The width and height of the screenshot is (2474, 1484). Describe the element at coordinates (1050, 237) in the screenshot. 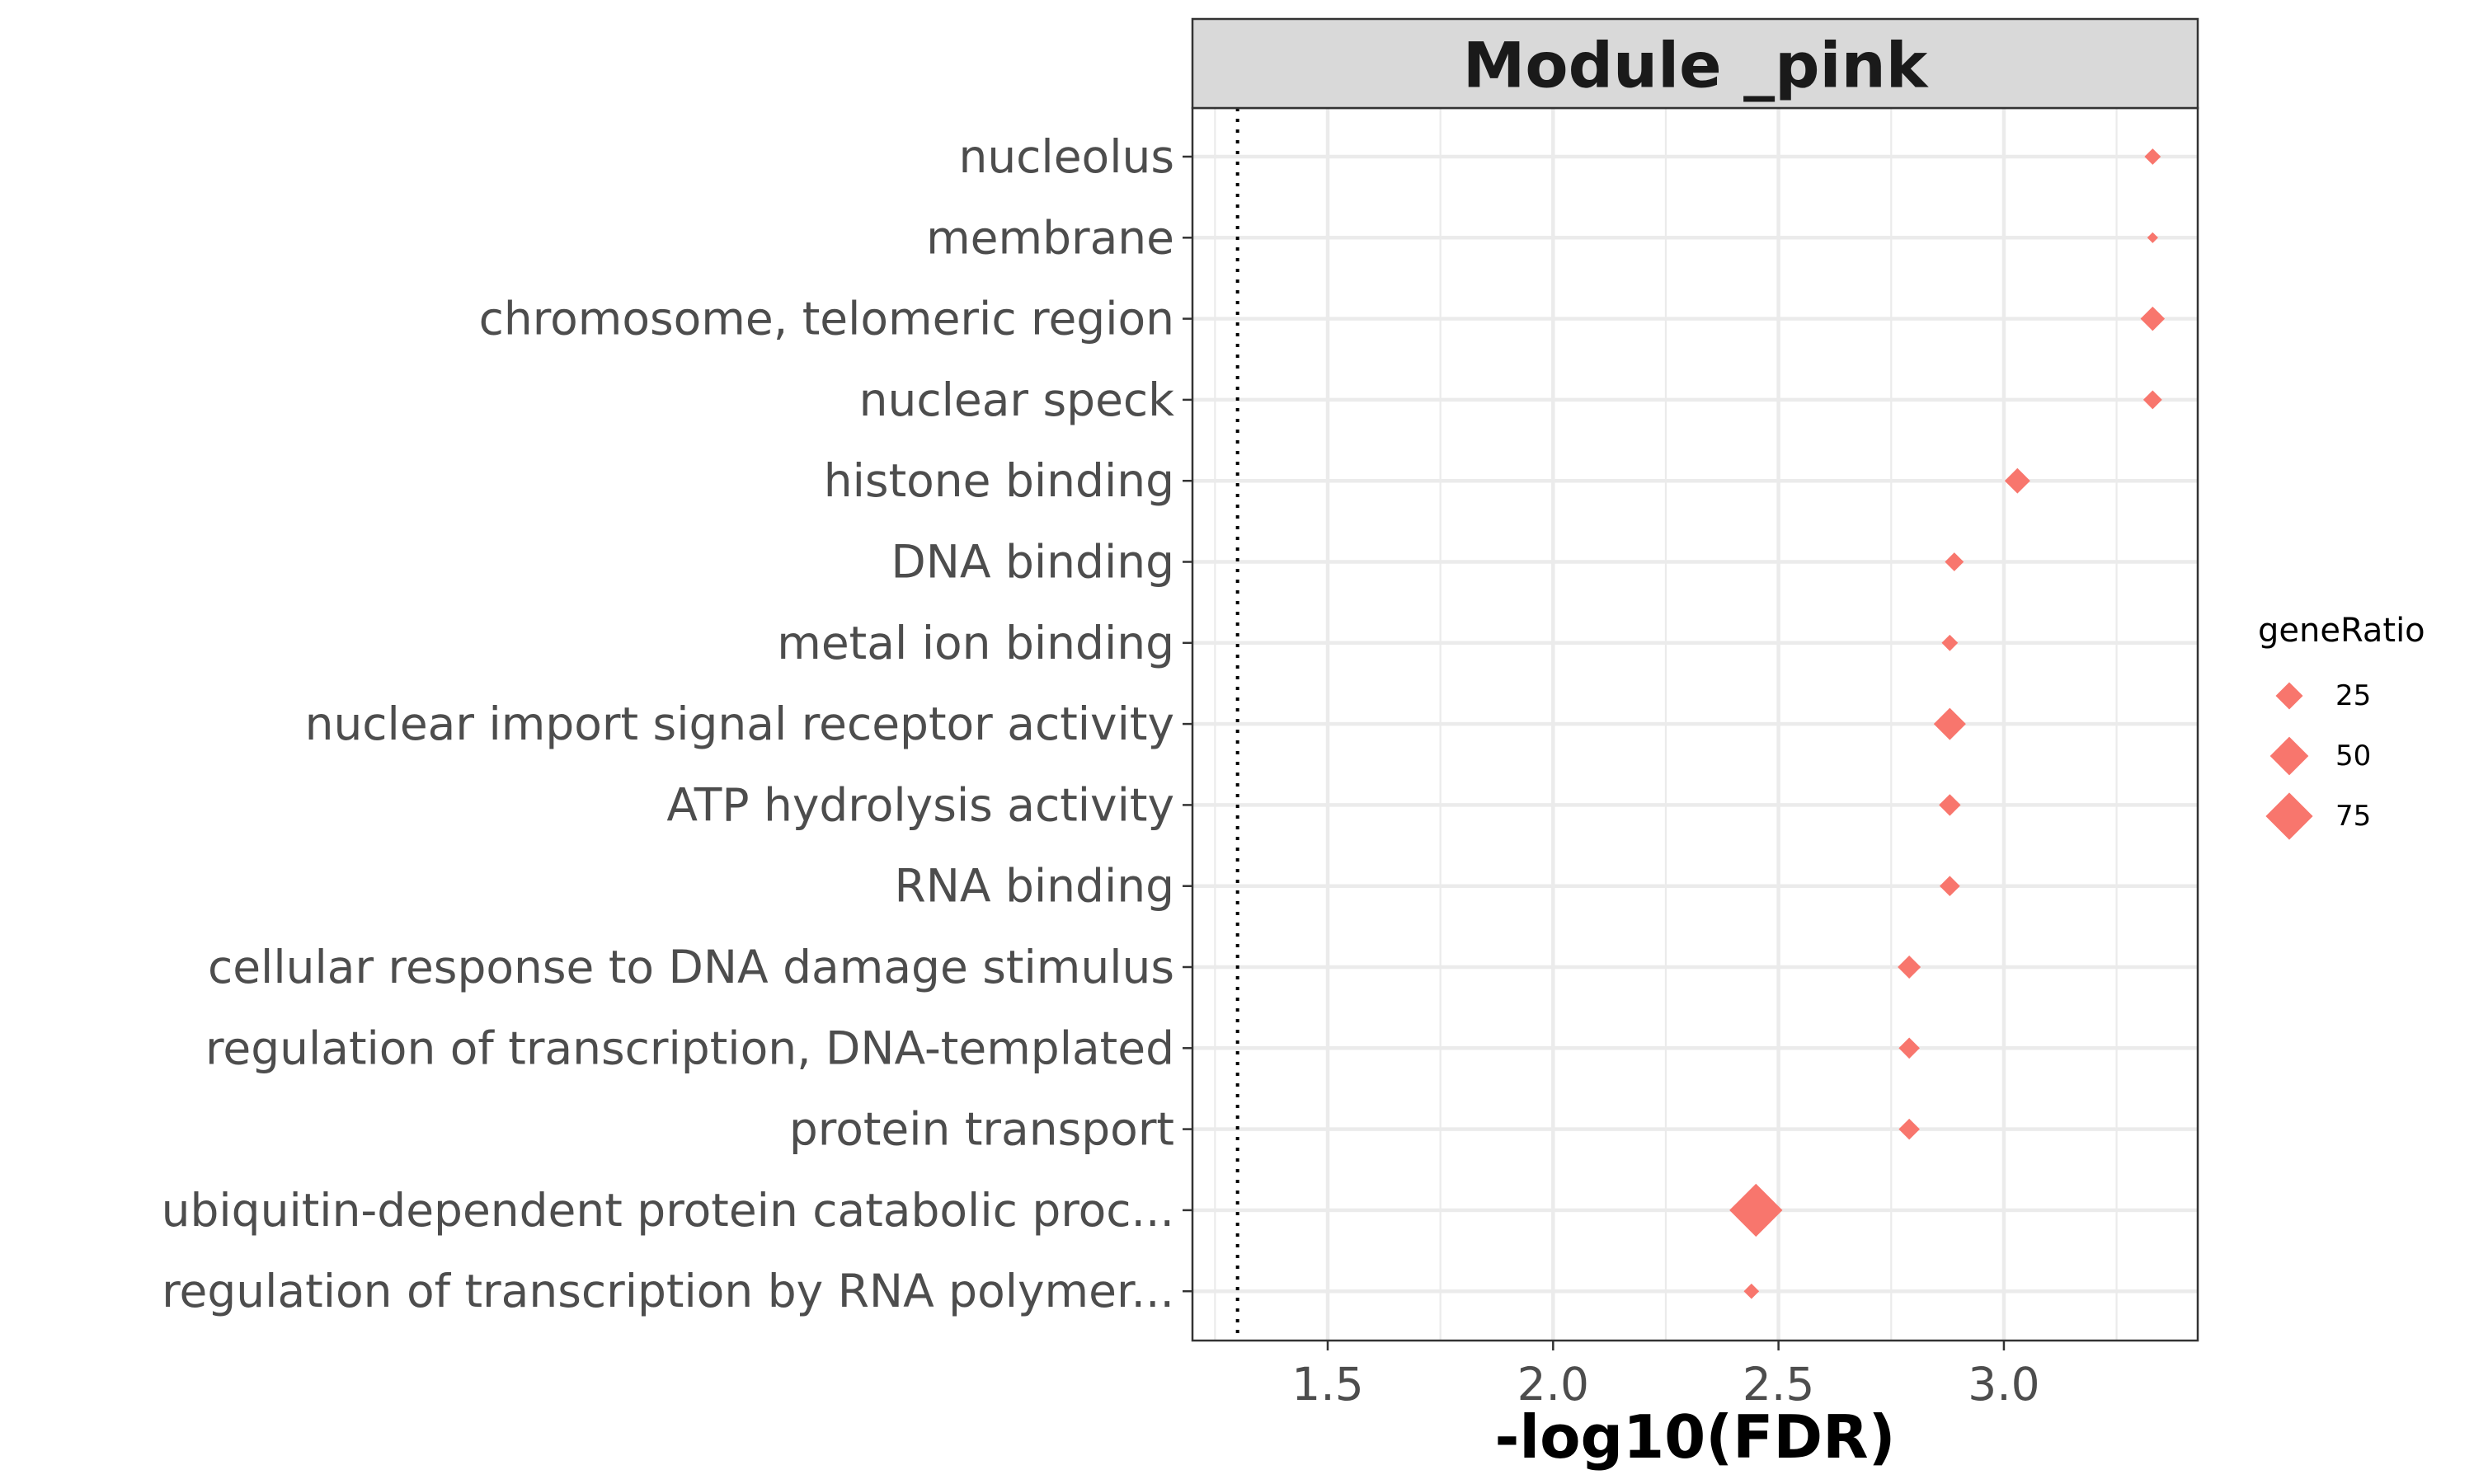

I see `y-tick-label-1: membrane` at that location.